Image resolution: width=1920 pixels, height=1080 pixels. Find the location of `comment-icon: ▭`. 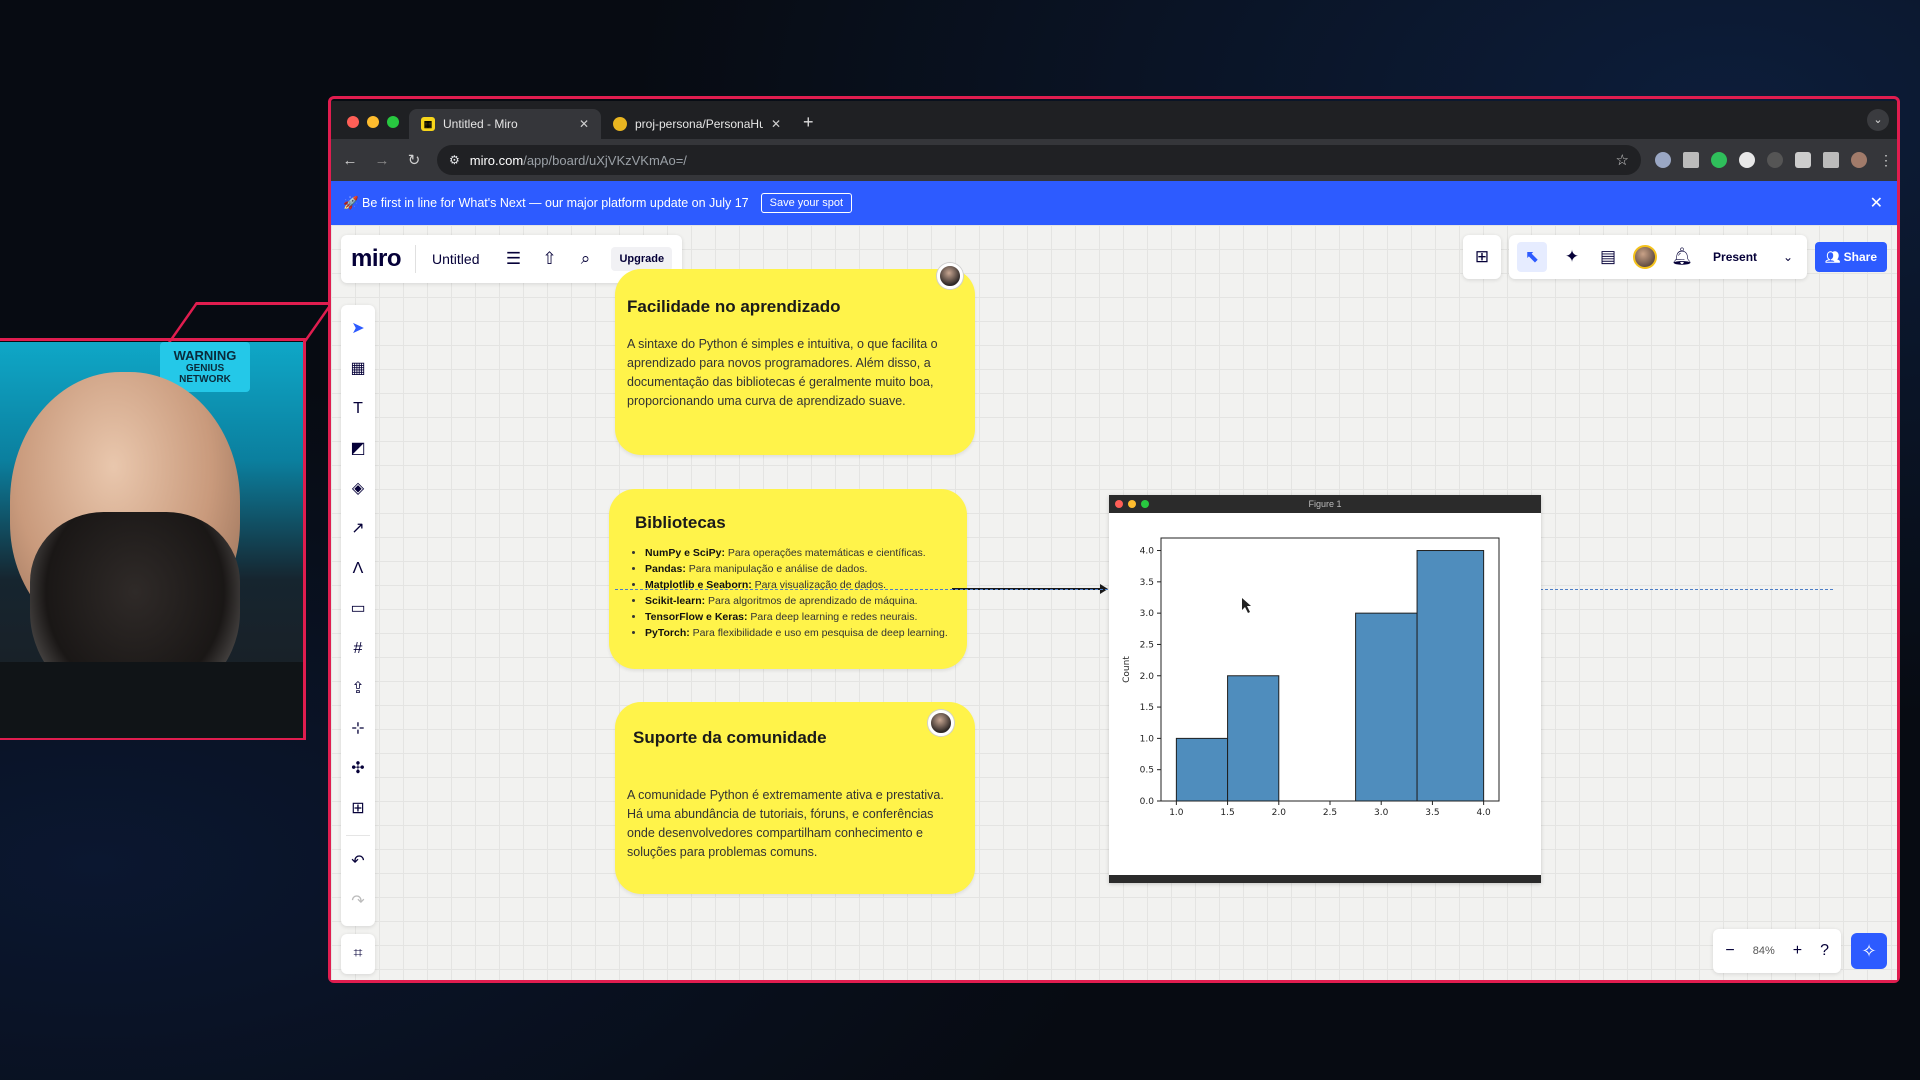

comment-icon: ▭ is located at coordinates (358, 608).